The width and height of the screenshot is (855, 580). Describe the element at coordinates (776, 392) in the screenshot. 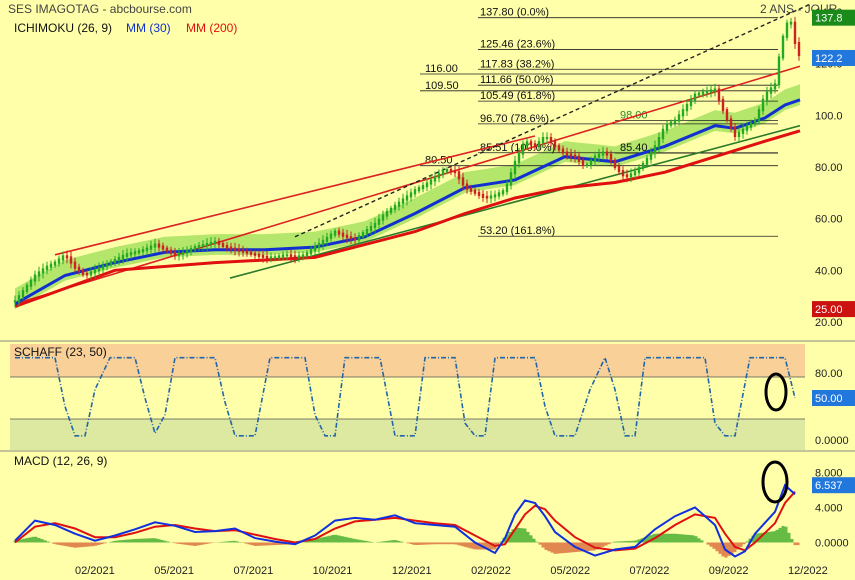

I see `schaff-highlight-circle` at that location.